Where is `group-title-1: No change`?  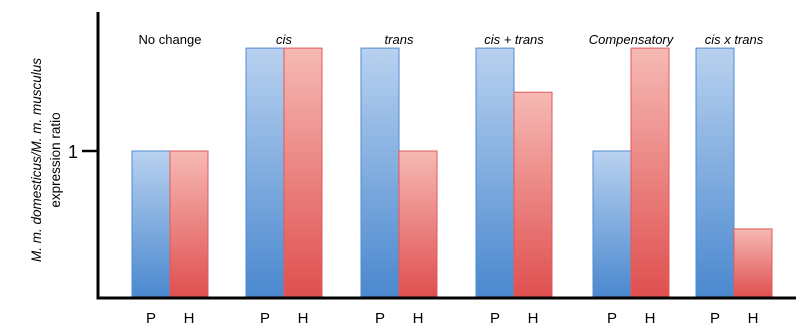 group-title-1: No change is located at coordinates (170, 39).